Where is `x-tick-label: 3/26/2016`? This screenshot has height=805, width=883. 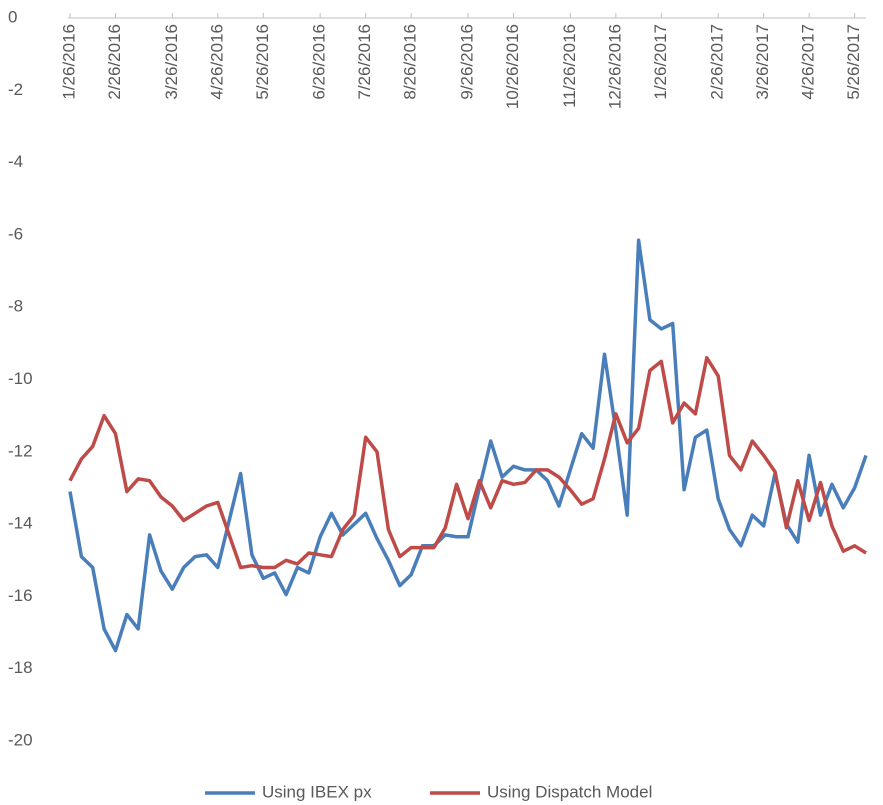 x-tick-label: 3/26/2016 is located at coordinates (171, 62).